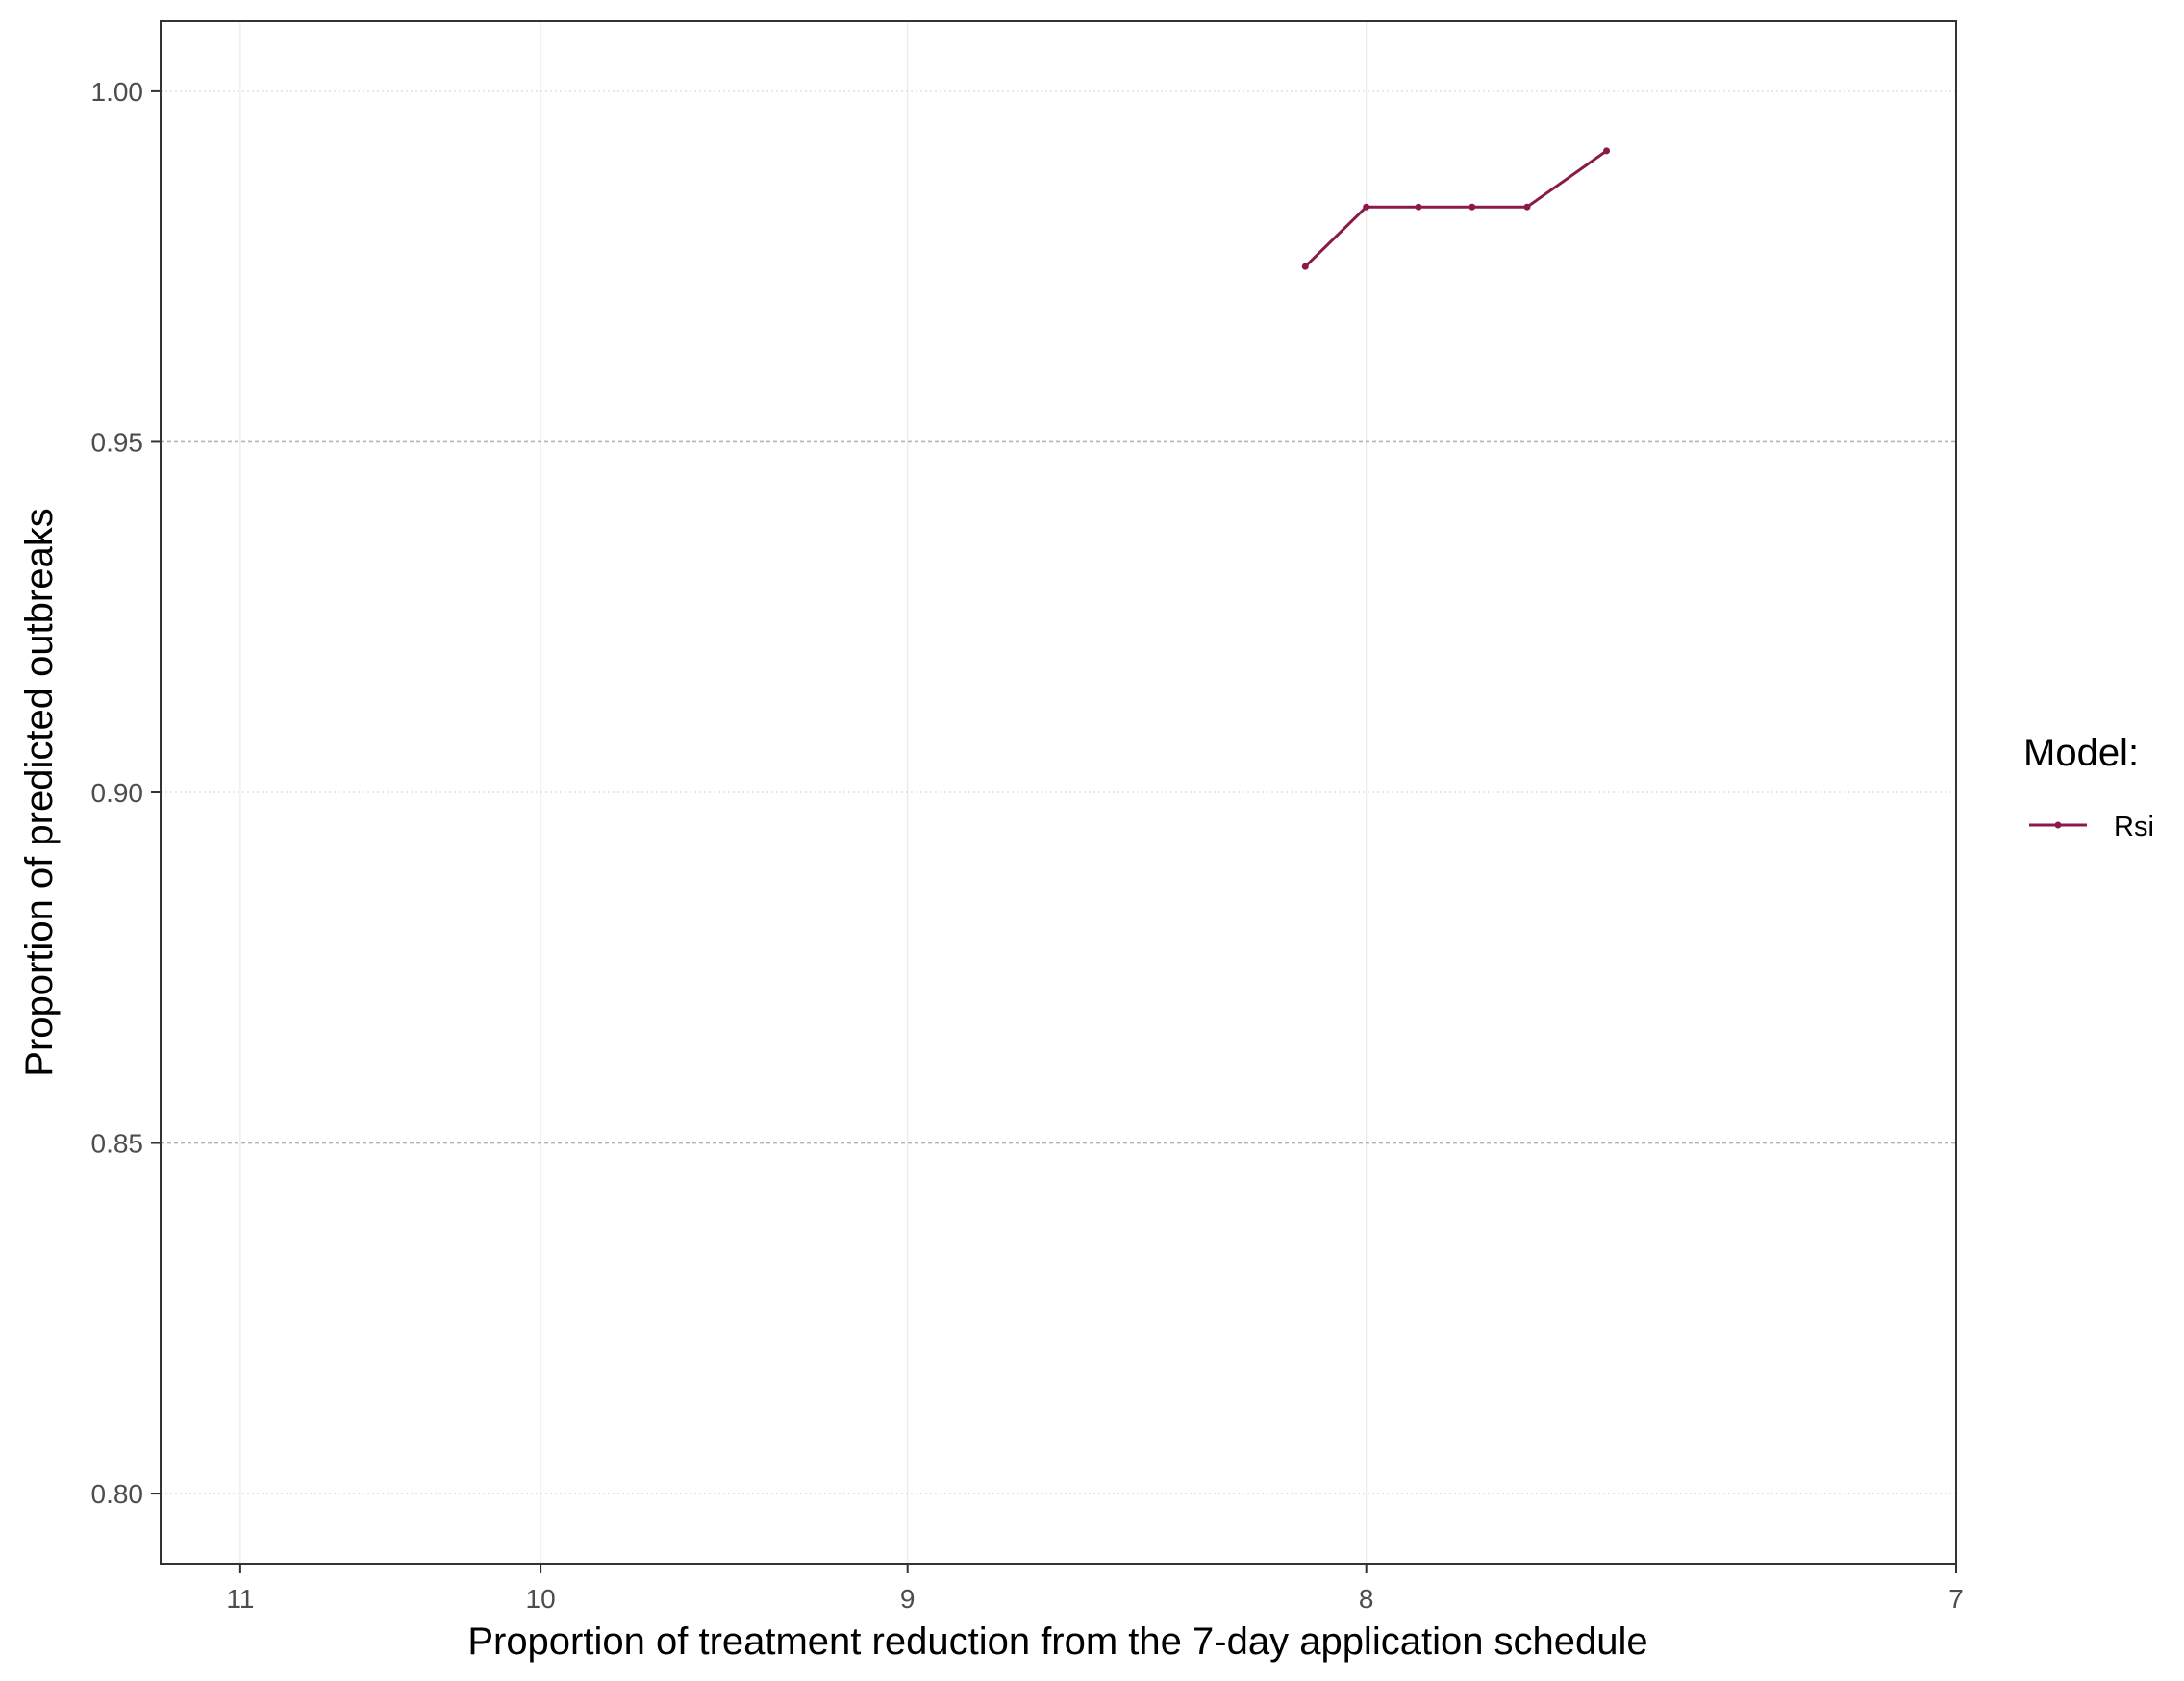  Describe the element at coordinates (908, 1599) in the screenshot. I see `x-tick-label: 9` at that location.